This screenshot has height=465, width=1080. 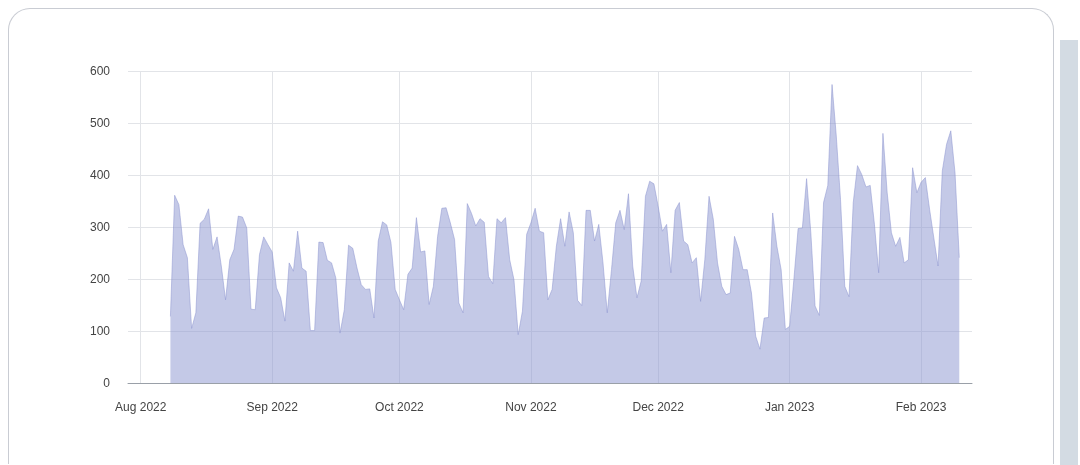 I want to click on y-tick-label: 100, so click(x=100, y=331).